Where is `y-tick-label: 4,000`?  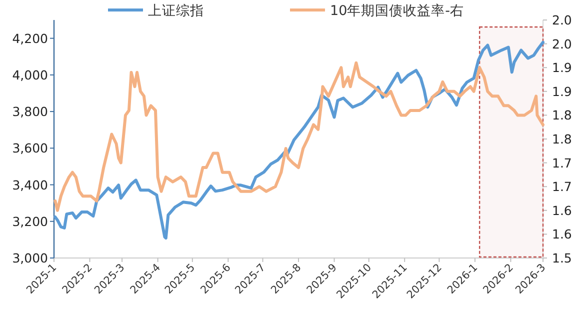
y-tick-label: 4,000 is located at coordinates (30, 74).